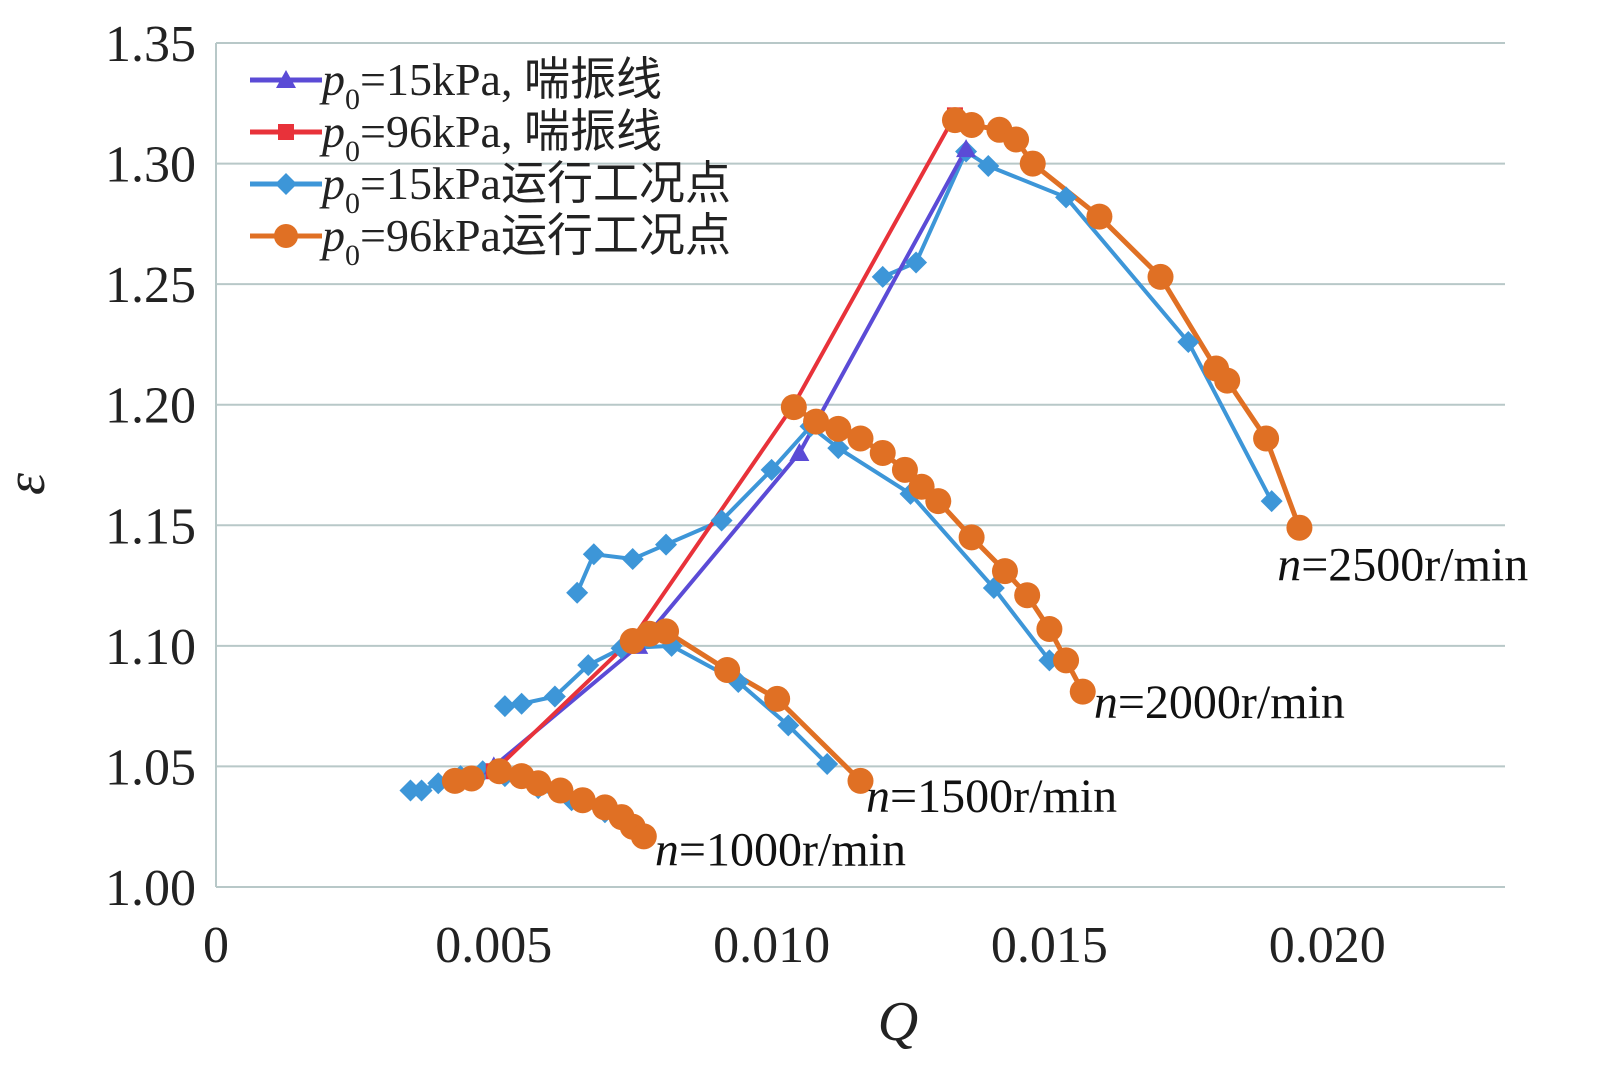 This screenshot has width=1606, height=1087. I want to click on y-tick-label: 1.10, so click(150, 647).